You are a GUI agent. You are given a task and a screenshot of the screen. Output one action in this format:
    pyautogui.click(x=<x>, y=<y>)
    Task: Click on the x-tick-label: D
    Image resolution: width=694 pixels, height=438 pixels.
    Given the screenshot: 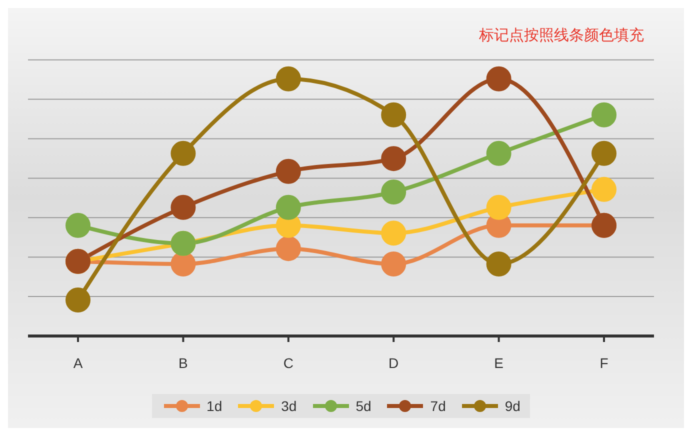 What is the action you would take?
    pyautogui.click(x=393, y=362)
    